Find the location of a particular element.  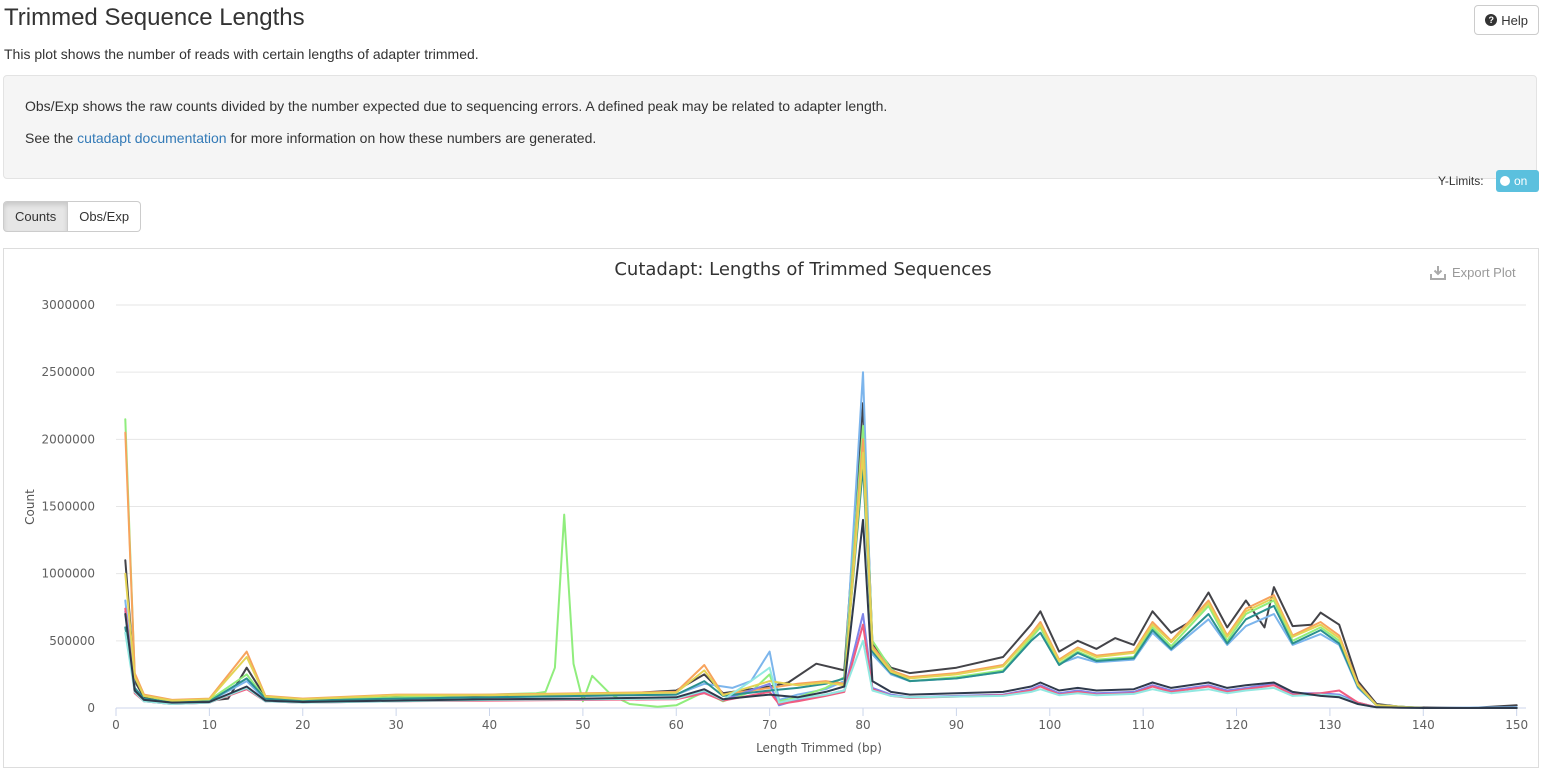

help-button: ? Help is located at coordinates (1506, 20).